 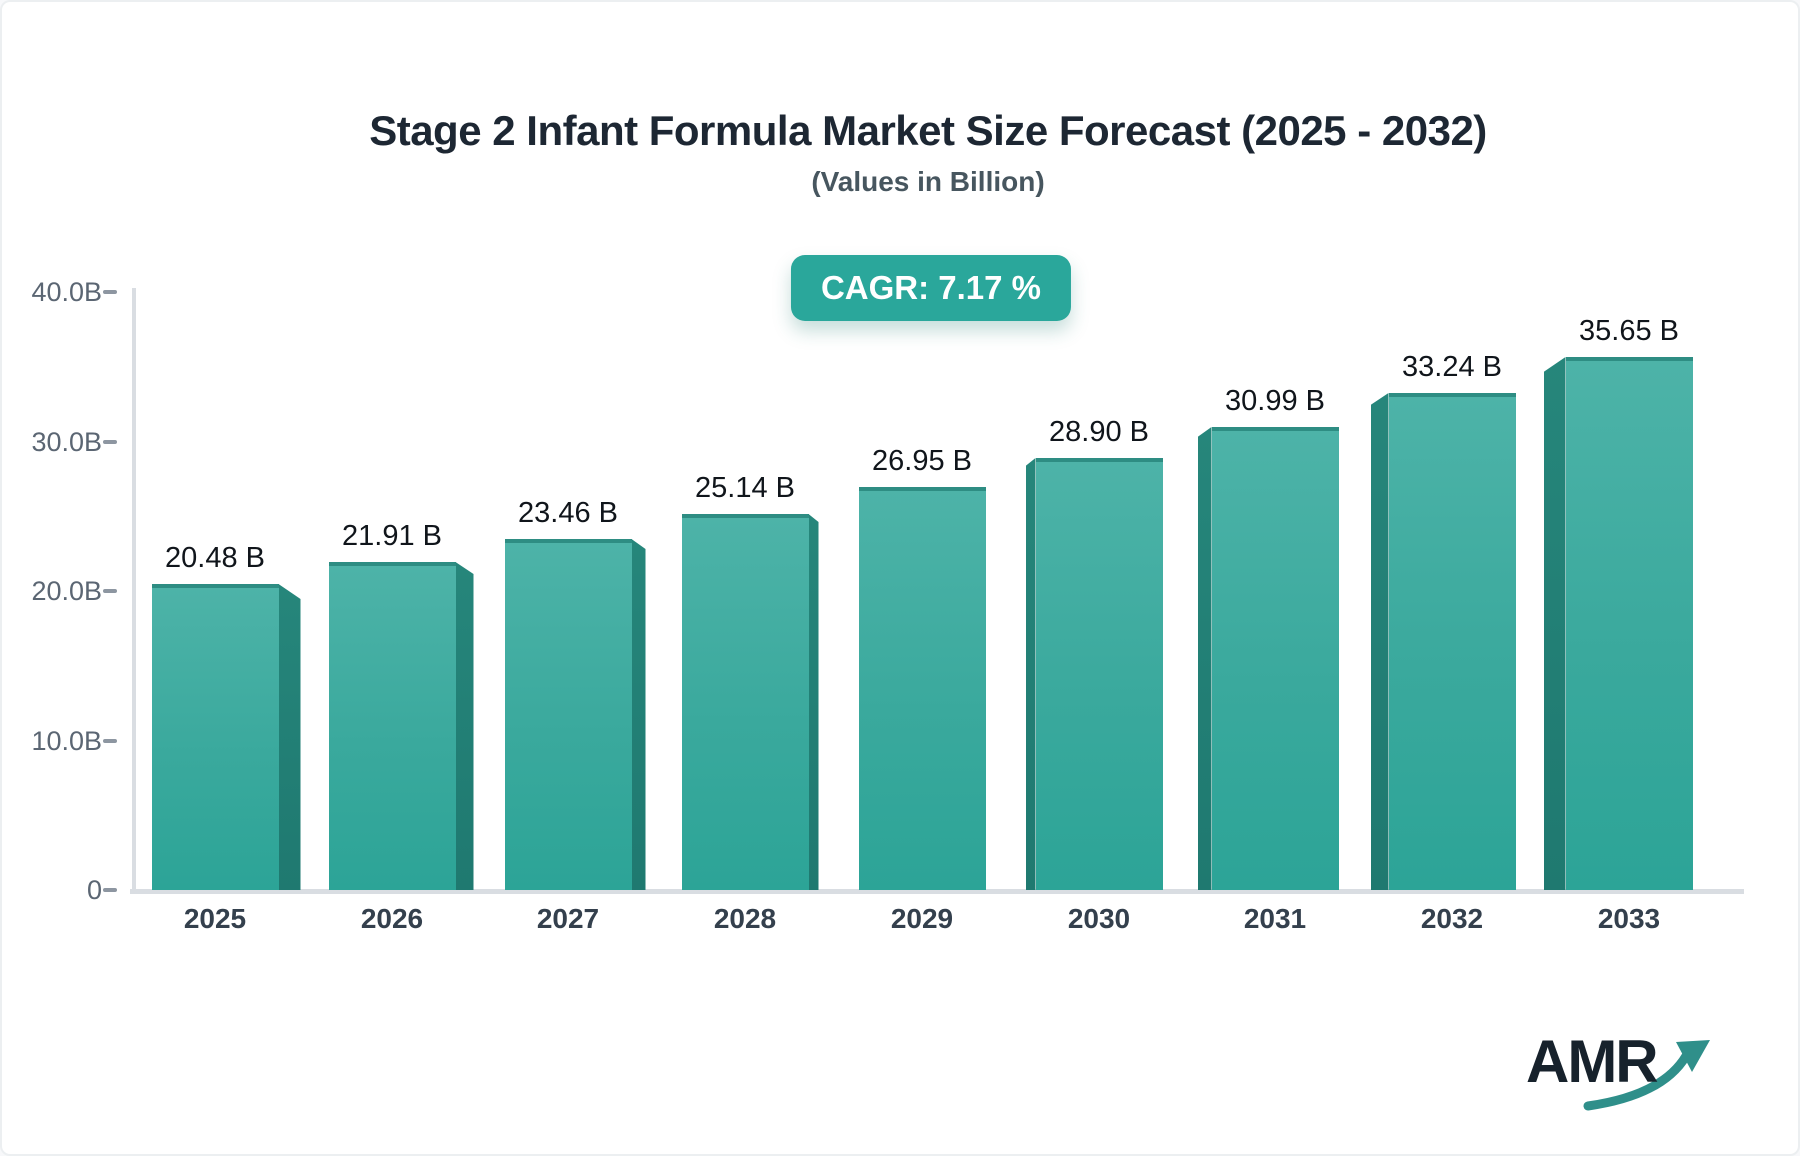 I want to click on x-axis-label-2032: 2032, so click(x=1452, y=918).